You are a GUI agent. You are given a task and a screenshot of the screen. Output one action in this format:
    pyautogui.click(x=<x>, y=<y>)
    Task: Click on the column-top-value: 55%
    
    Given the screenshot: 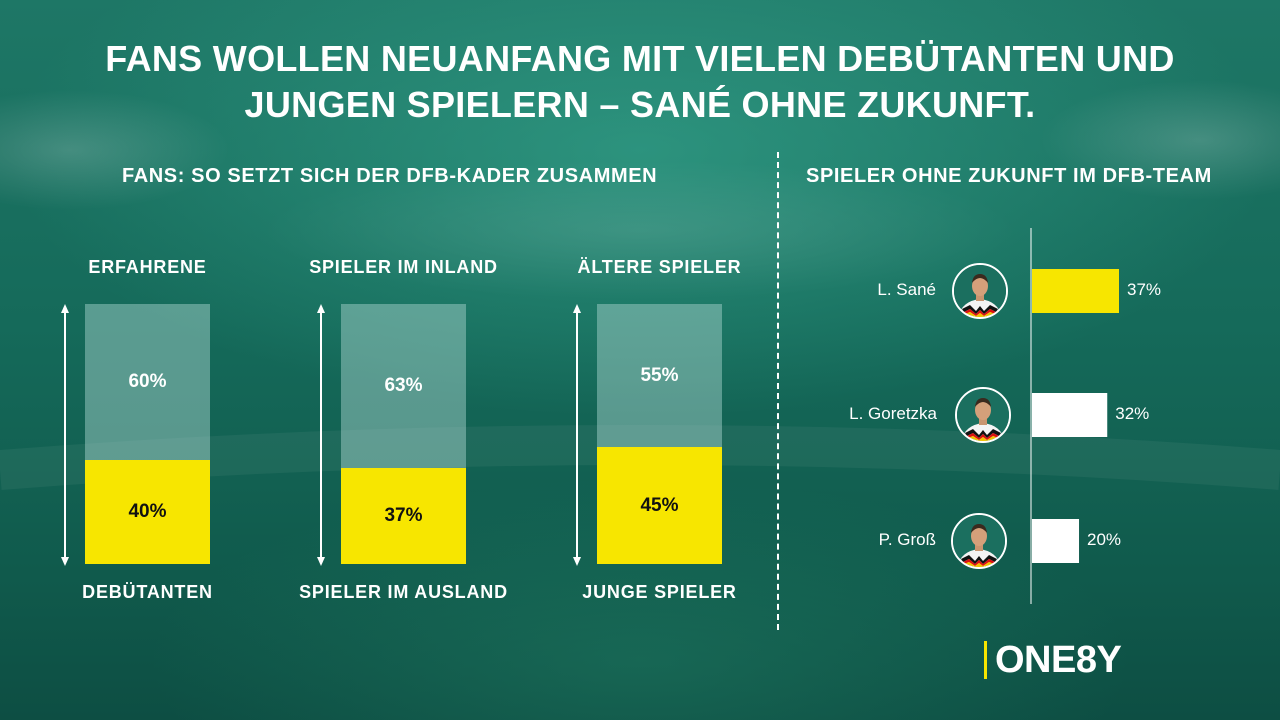 What is the action you would take?
    pyautogui.click(x=659, y=375)
    